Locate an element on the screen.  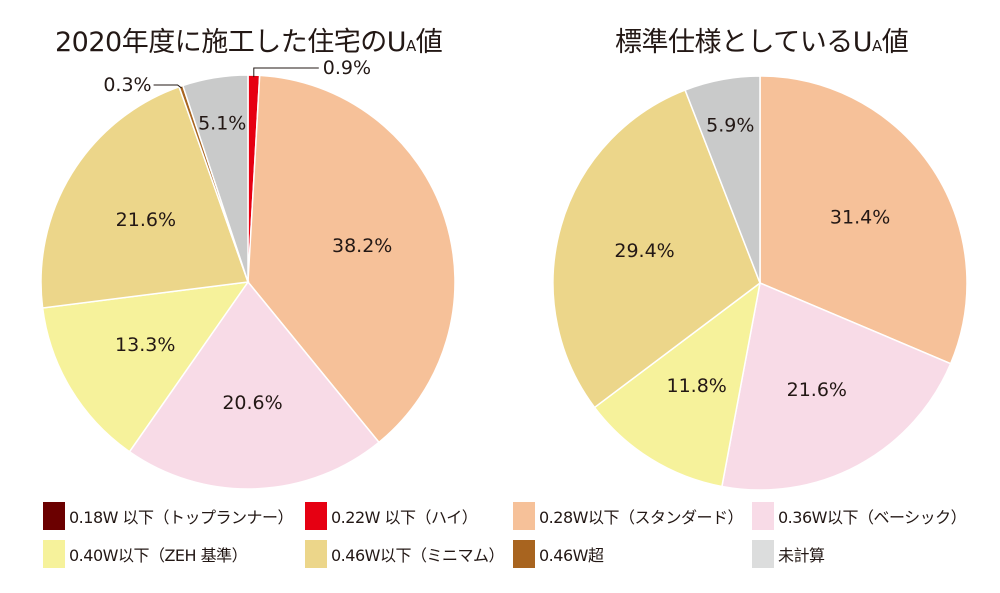
legend-label: 0.22W 以下（ハイ） is located at coordinates (404, 517).